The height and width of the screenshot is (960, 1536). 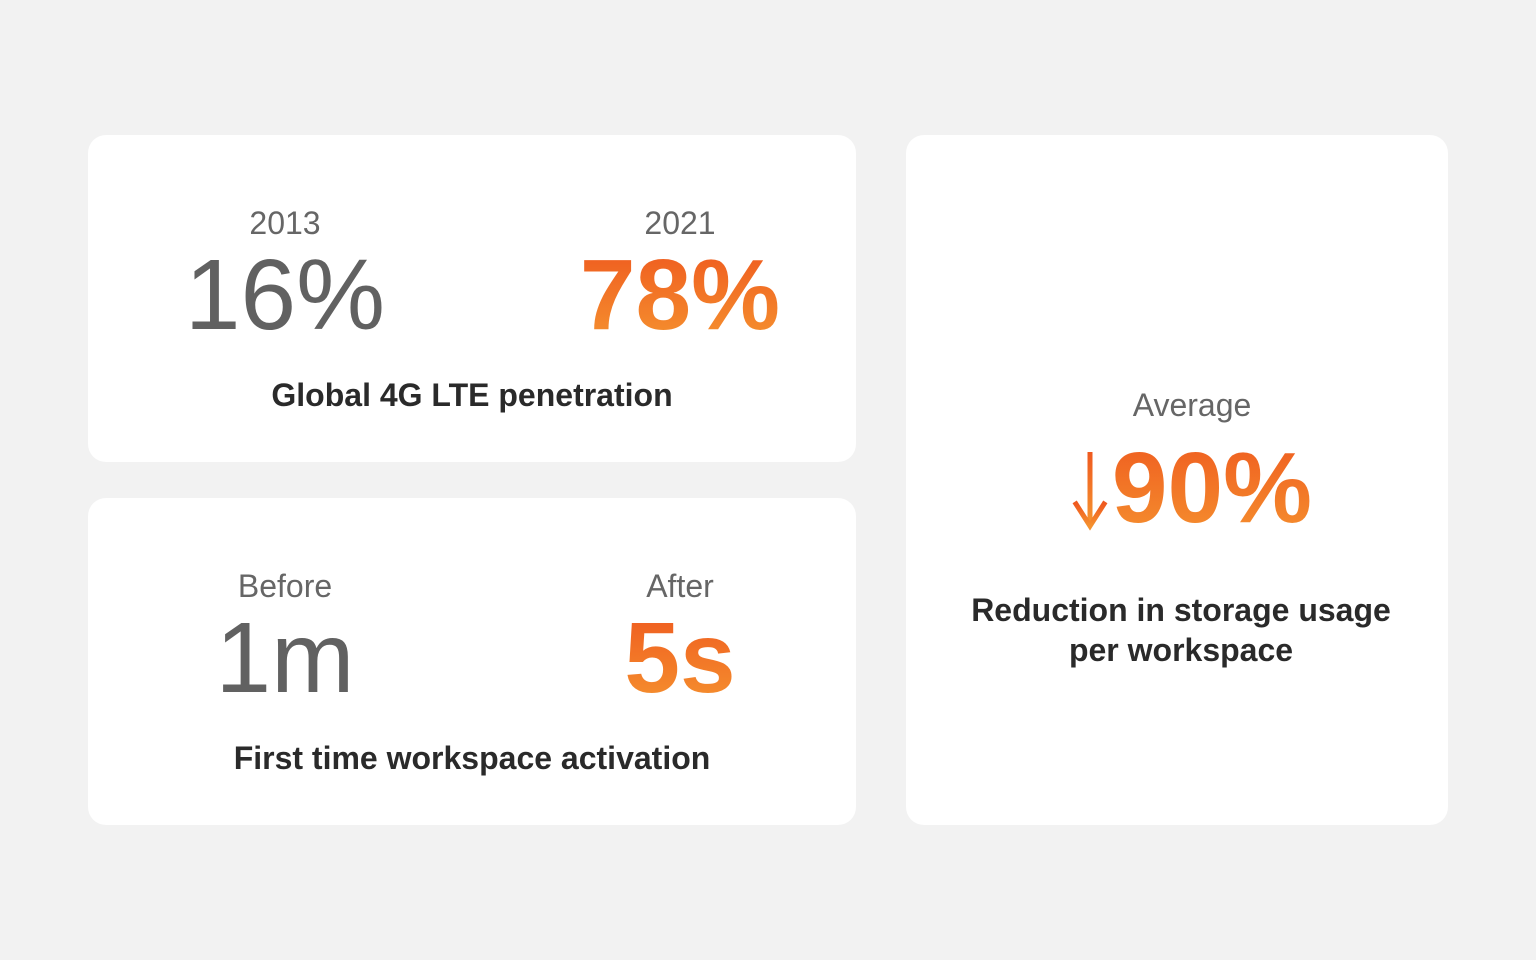 I want to click on storage-caption-line2: per workspace, so click(x=1181, y=650).